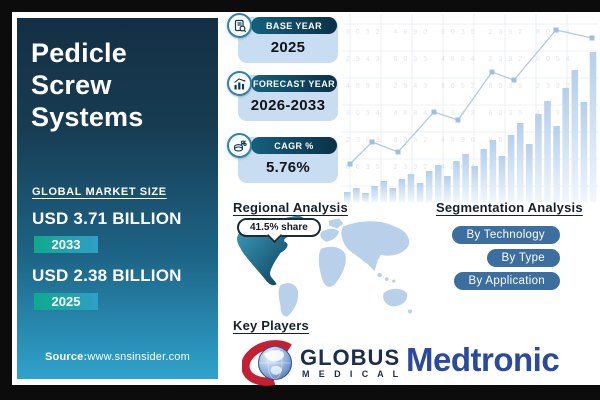  I want to click on globus-swoosh-icon, so click(271, 363).